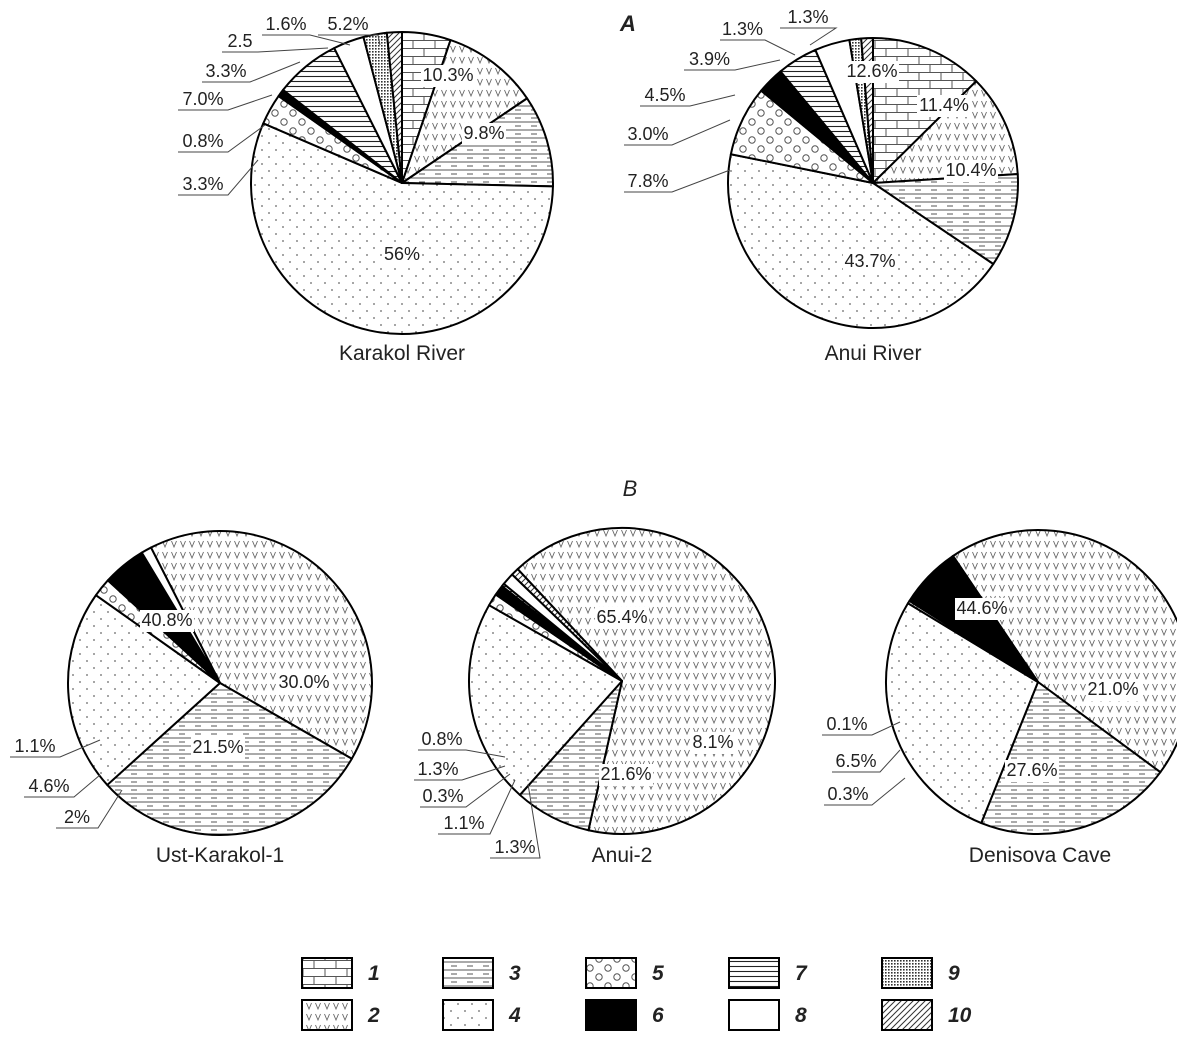  Describe the element at coordinates (658, 973) in the screenshot. I see `legend-label: 5` at that location.